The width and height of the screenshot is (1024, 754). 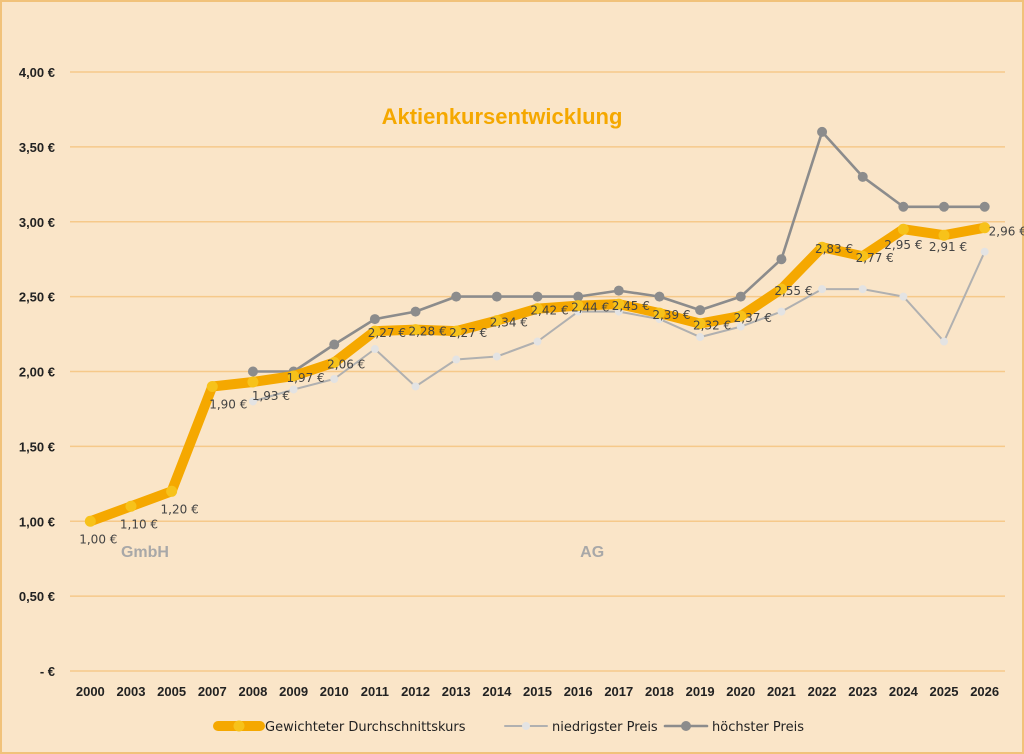 I want to click on legend-item: niedrigster Preis, so click(x=581, y=727).